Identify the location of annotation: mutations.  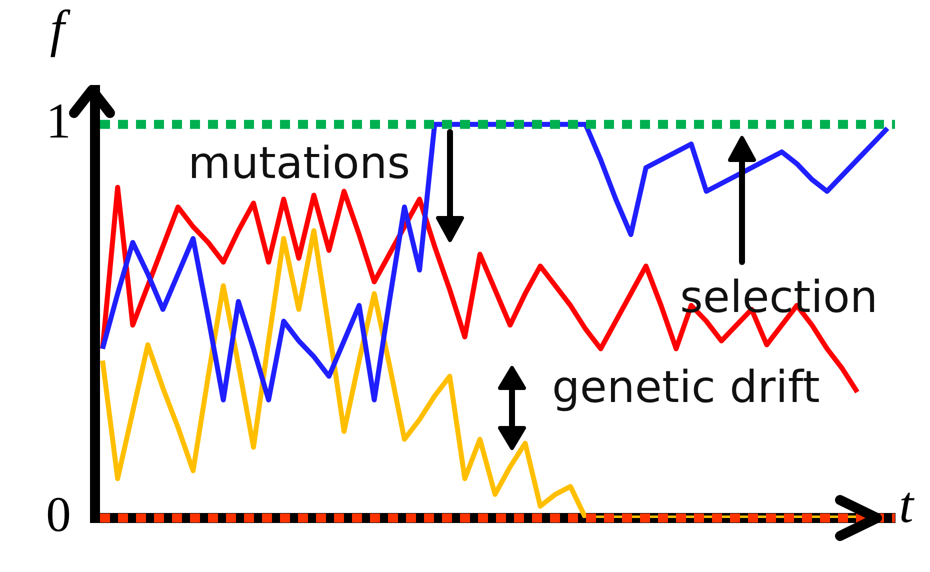
(299, 163).